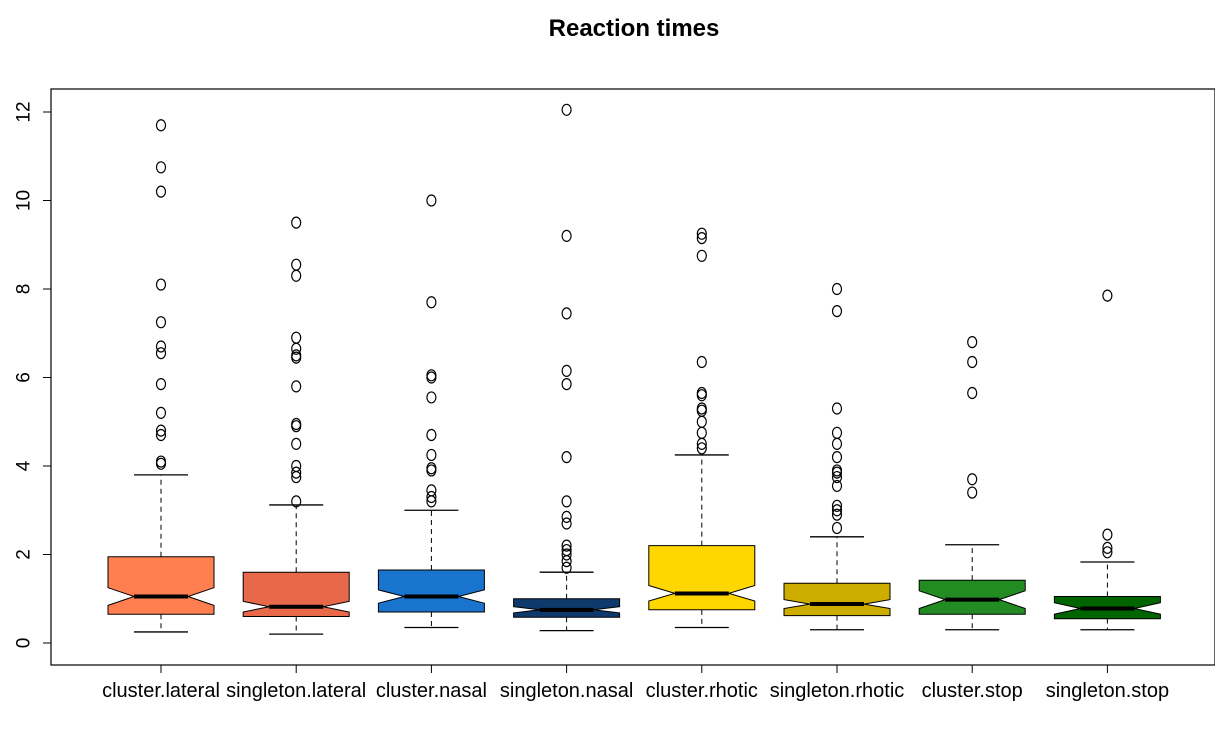 The image size is (1215, 729). Describe the element at coordinates (431, 691) in the screenshot. I see `x-tick-label: cluster.nasal` at that location.